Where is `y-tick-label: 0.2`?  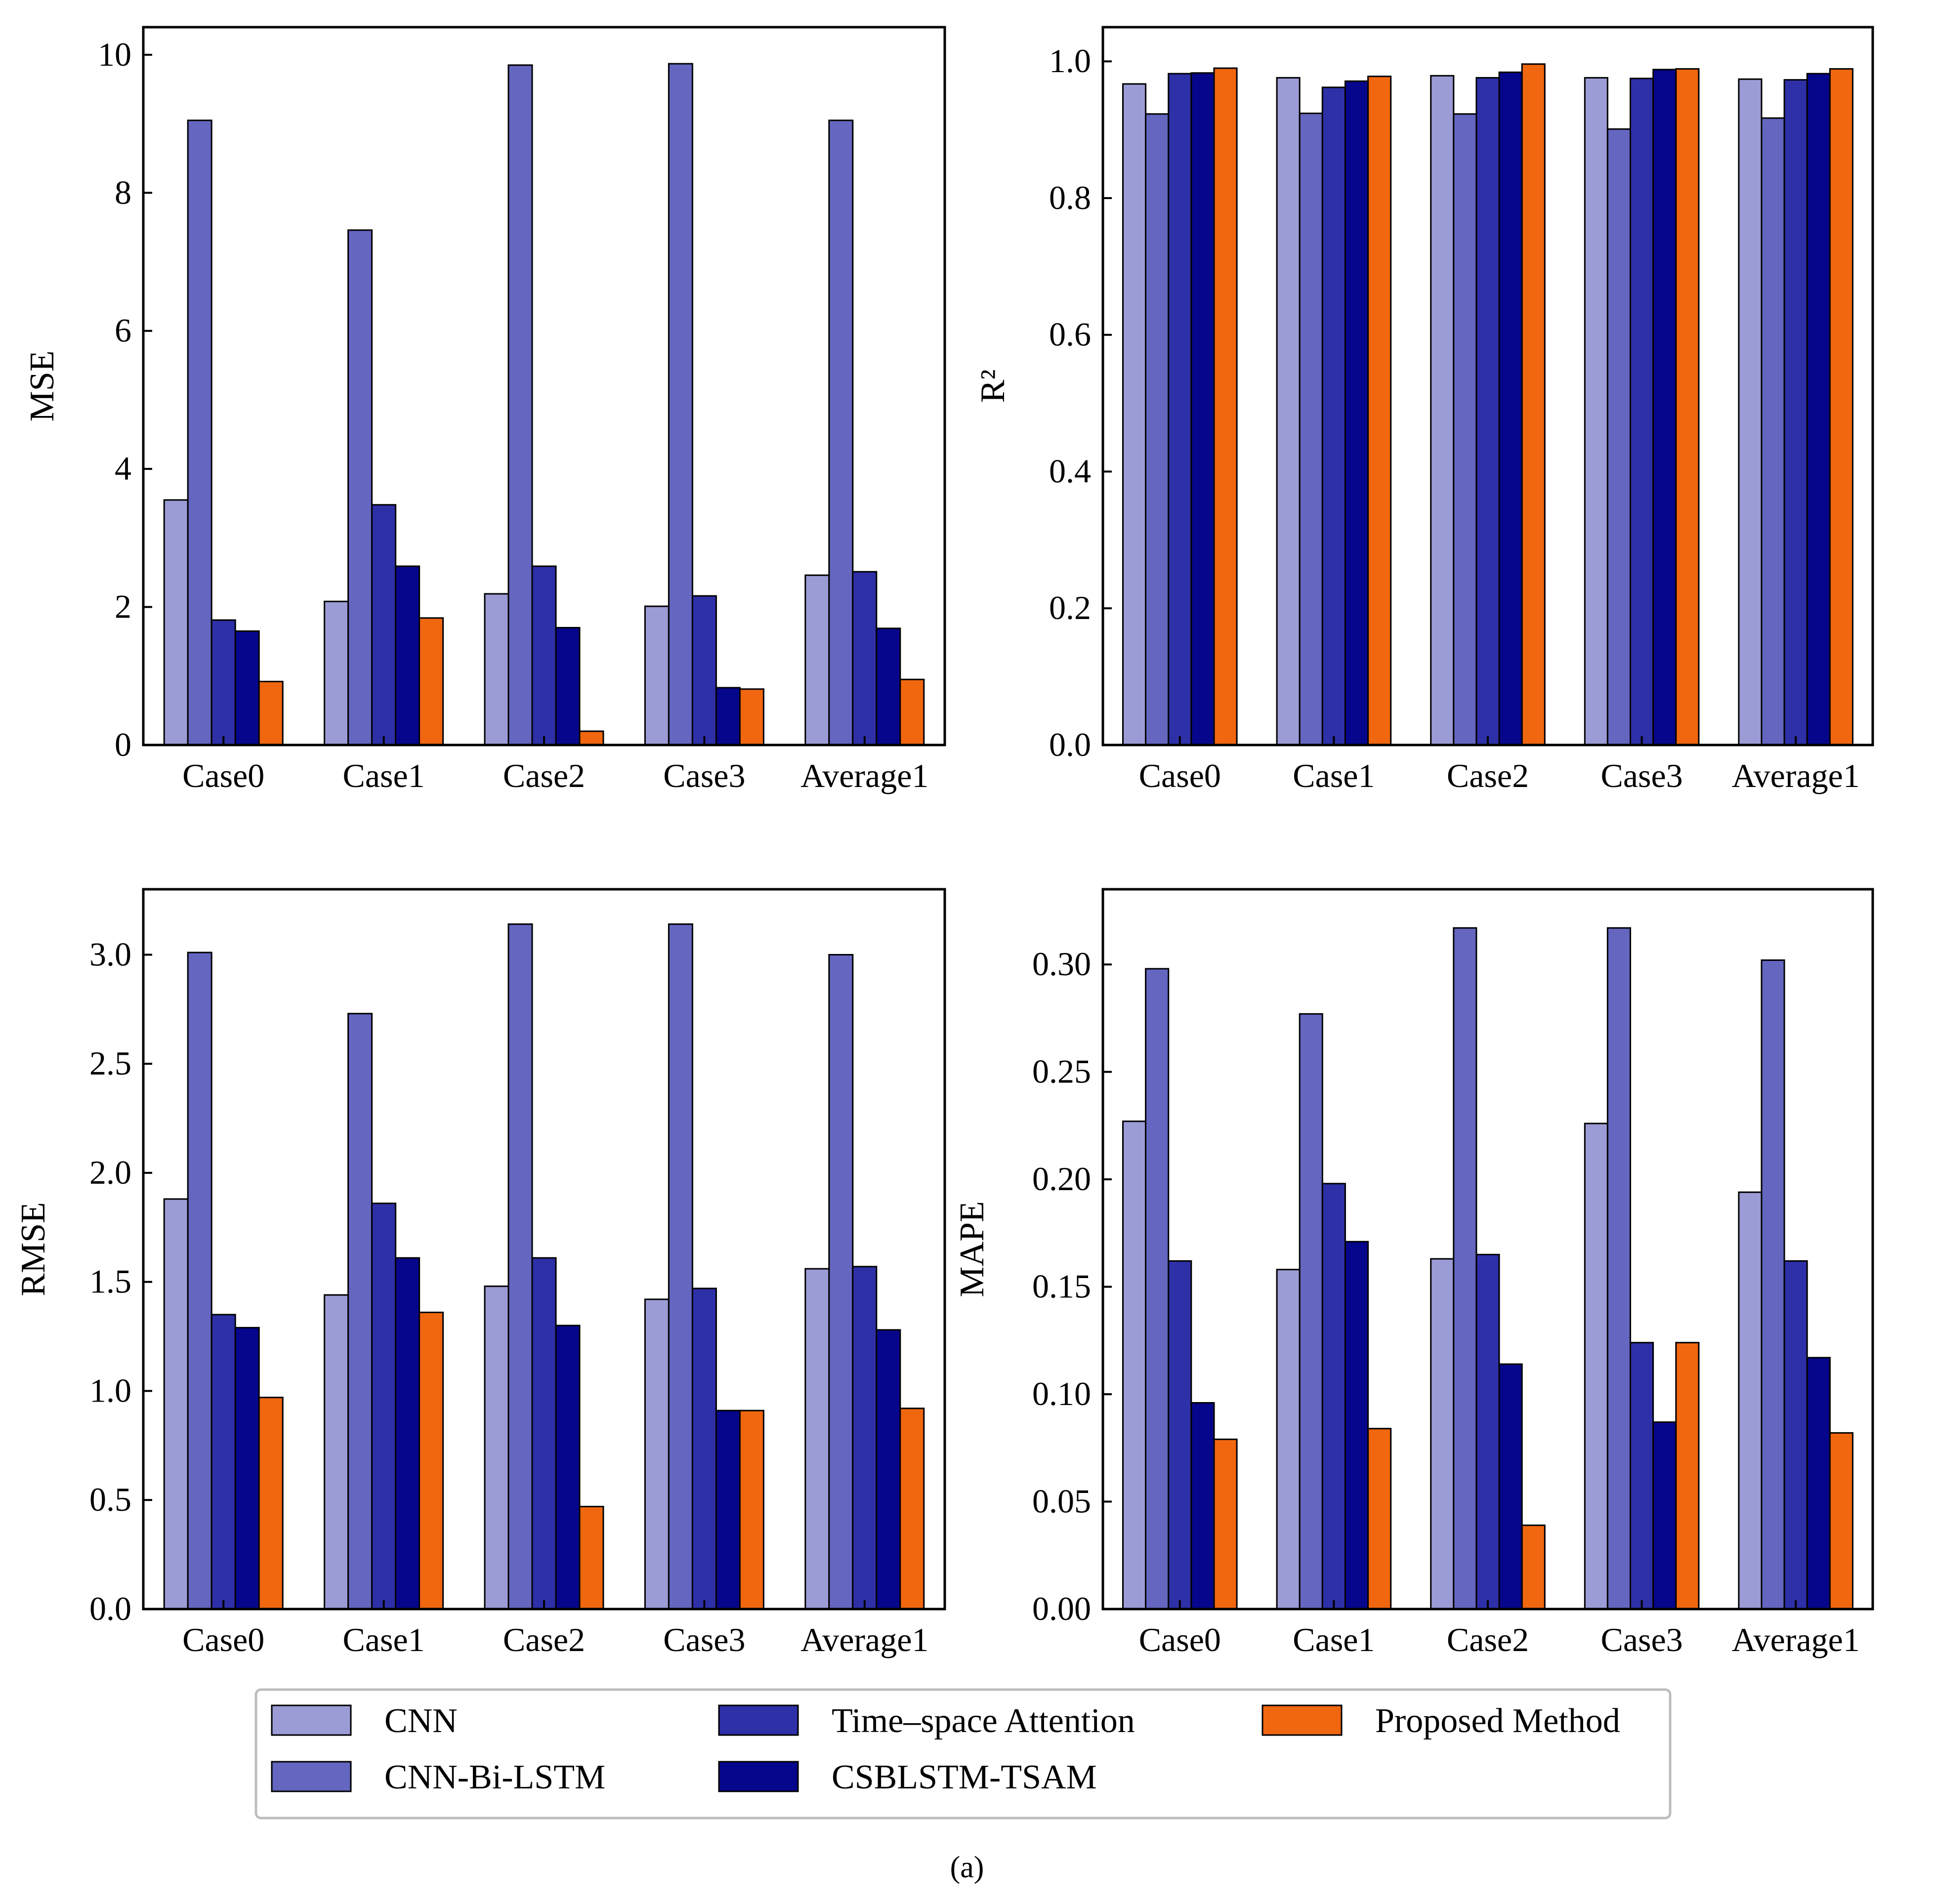
y-tick-label: 0.2 is located at coordinates (1070, 607).